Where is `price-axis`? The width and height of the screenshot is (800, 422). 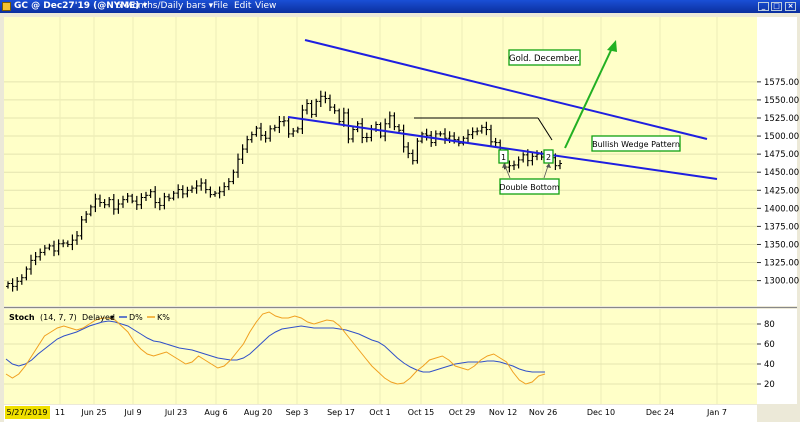
price-axis is located at coordinates (777, 161).